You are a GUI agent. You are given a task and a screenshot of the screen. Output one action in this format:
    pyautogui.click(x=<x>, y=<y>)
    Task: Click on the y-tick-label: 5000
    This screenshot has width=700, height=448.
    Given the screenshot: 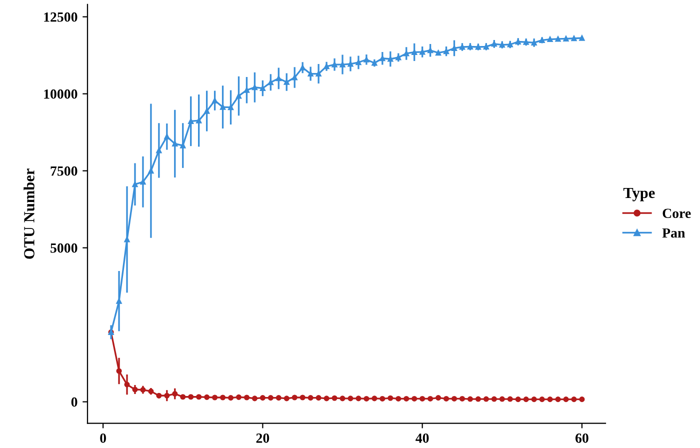 What is the action you would take?
    pyautogui.click(x=64, y=248)
    